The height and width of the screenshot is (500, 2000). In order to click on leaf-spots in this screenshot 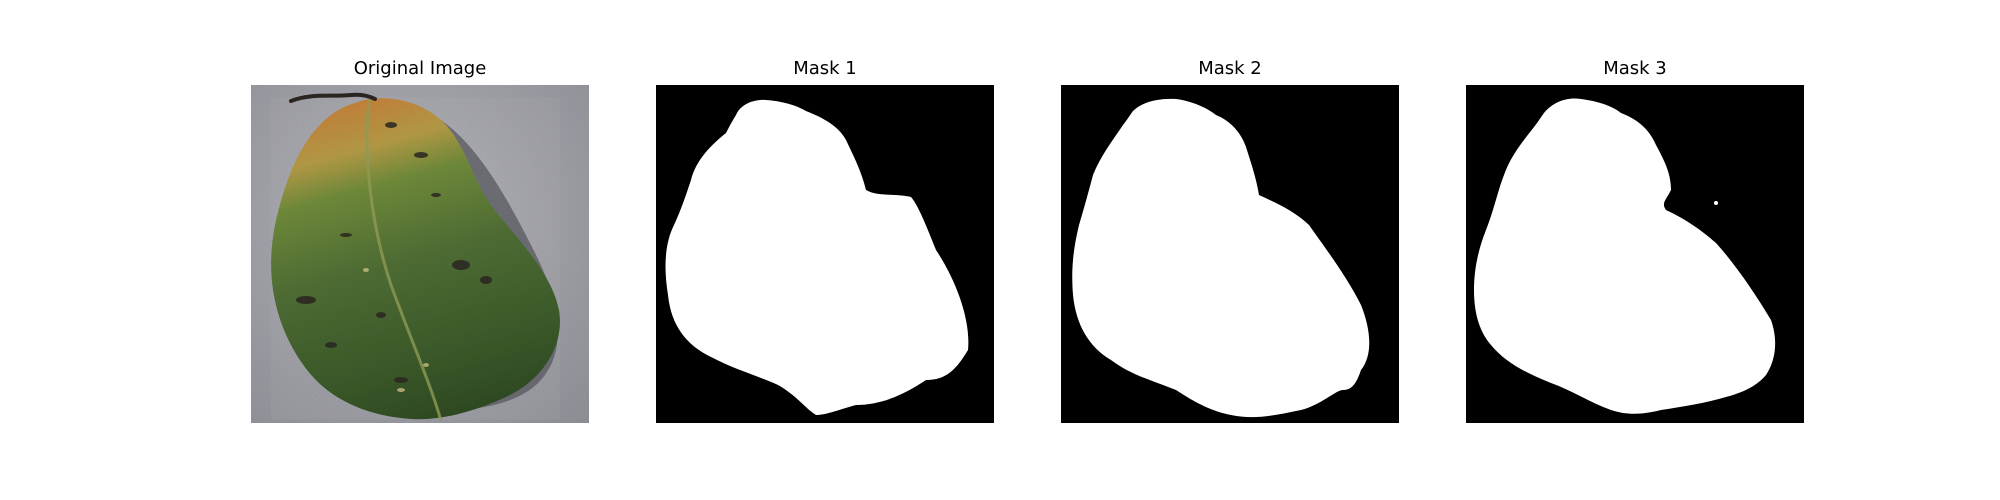, I will do `click(394, 252)`.